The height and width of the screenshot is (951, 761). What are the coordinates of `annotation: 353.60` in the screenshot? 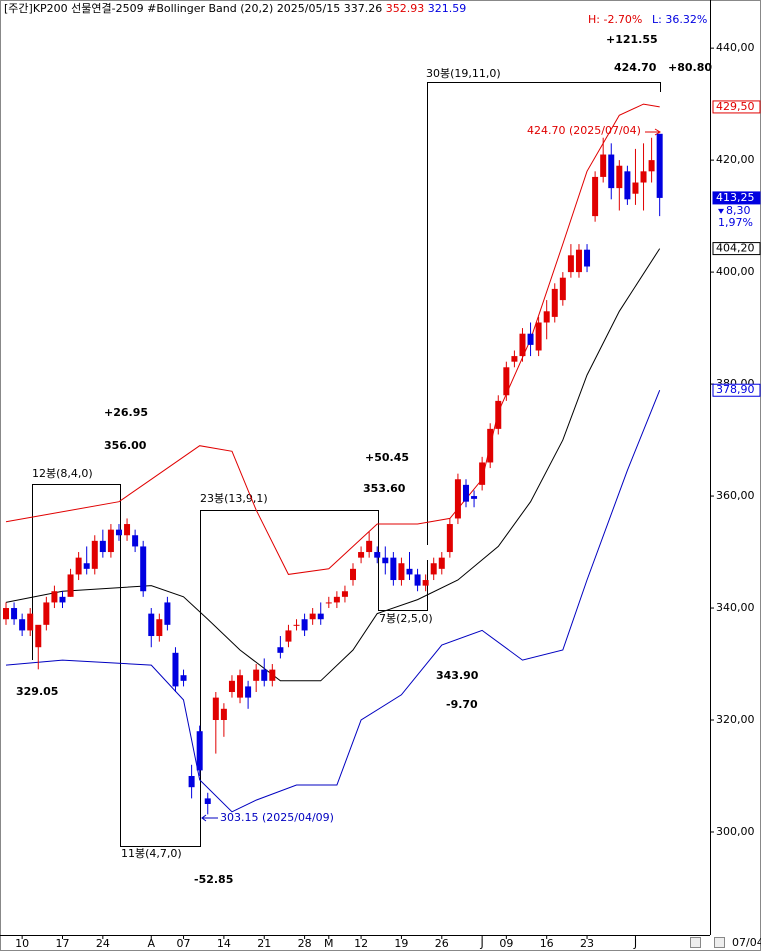 It's located at (384, 488).